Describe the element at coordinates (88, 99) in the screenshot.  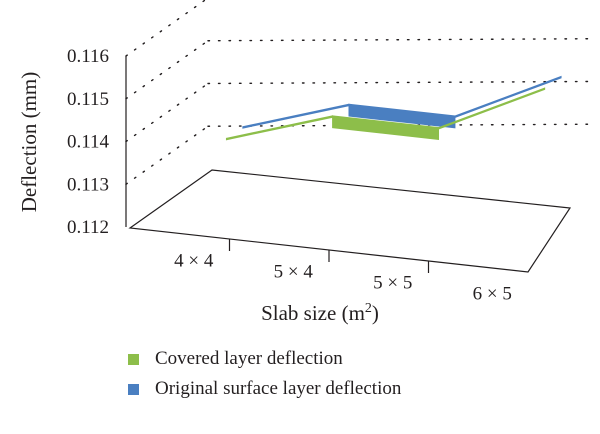
I see `y-tick-label: 0.115` at that location.